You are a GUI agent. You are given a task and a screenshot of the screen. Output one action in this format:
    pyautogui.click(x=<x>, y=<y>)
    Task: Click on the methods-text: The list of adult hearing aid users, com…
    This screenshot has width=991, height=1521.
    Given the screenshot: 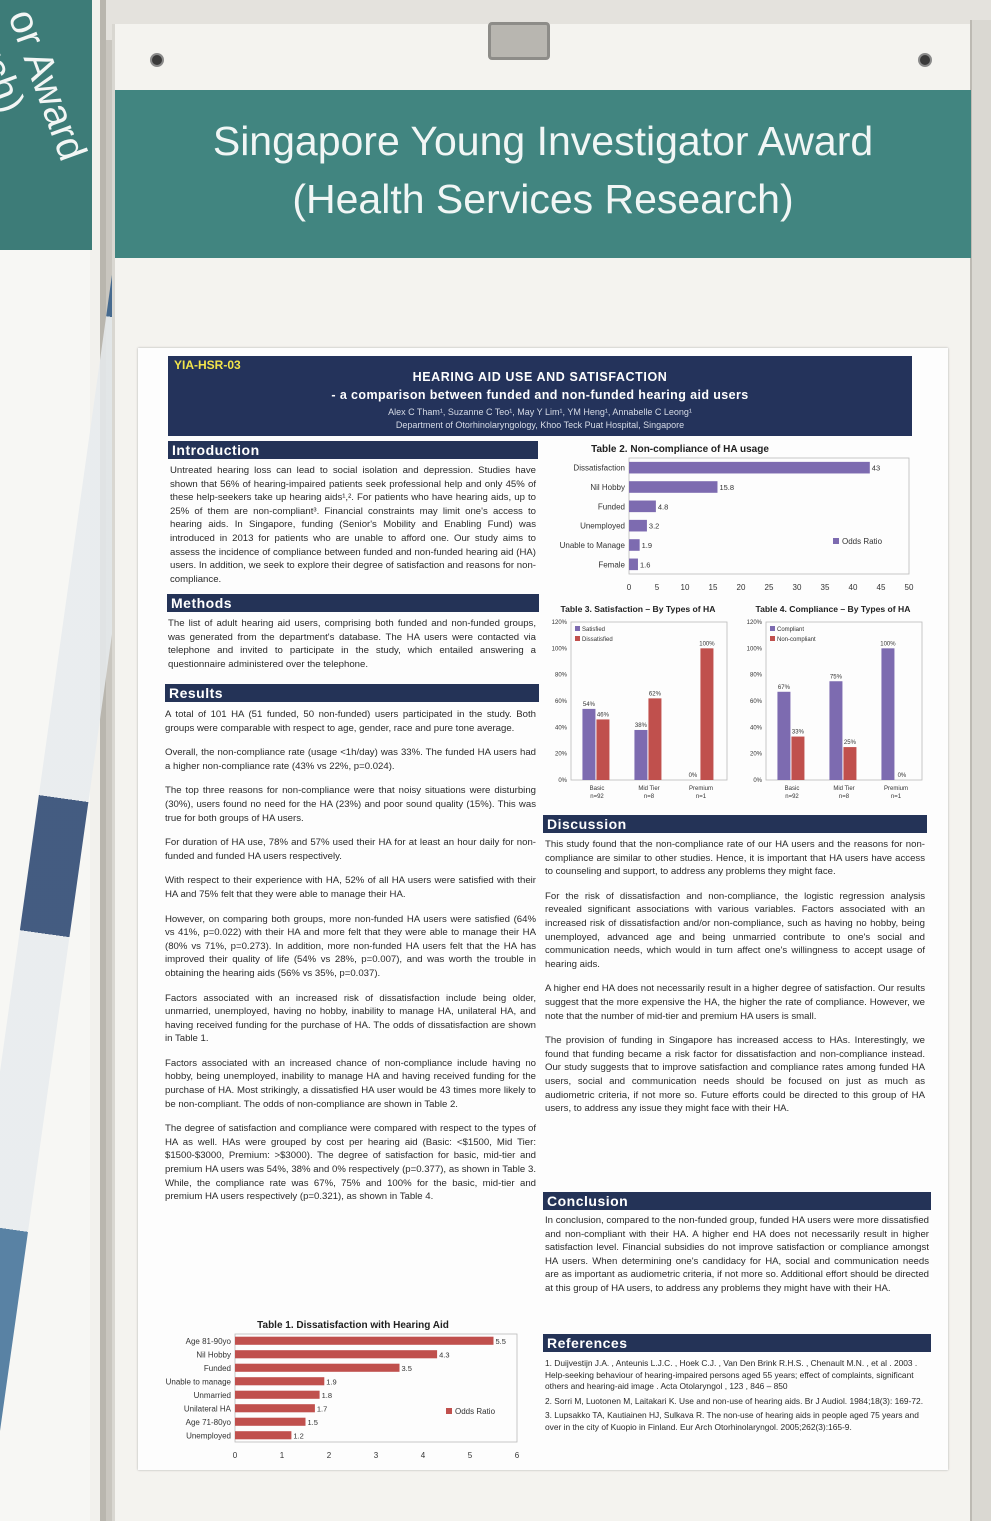 What is the action you would take?
    pyautogui.click(x=352, y=644)
    